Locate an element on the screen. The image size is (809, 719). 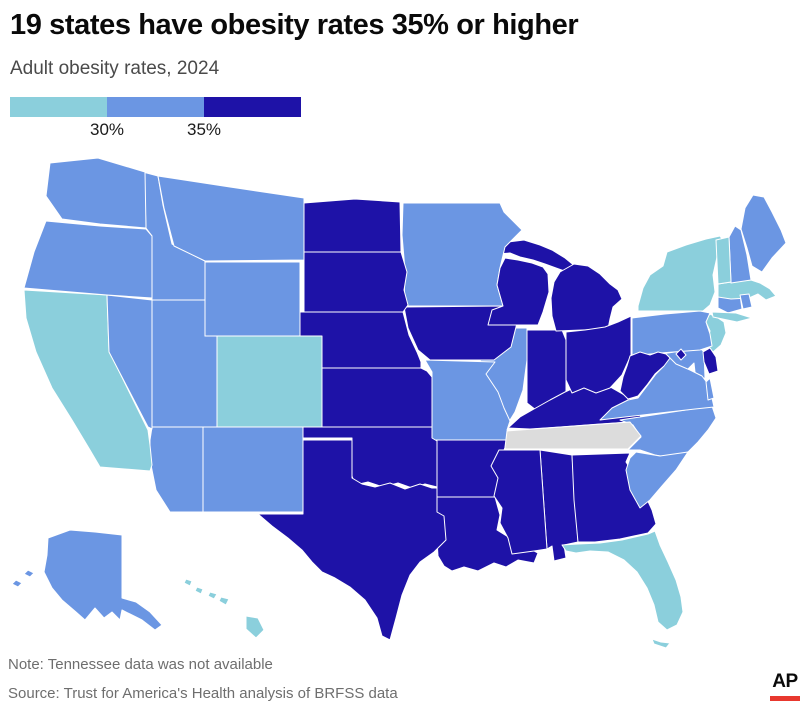
legend-color-bar is located at coordinates (155, 107).